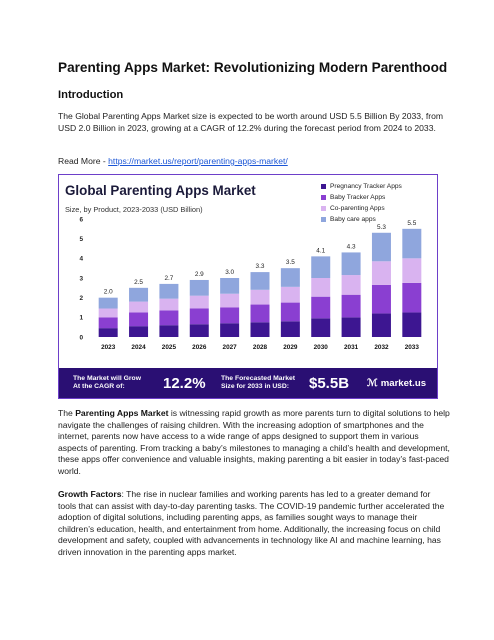  I want to click on cagr-value-box: 12.2%, so click(184, 383).